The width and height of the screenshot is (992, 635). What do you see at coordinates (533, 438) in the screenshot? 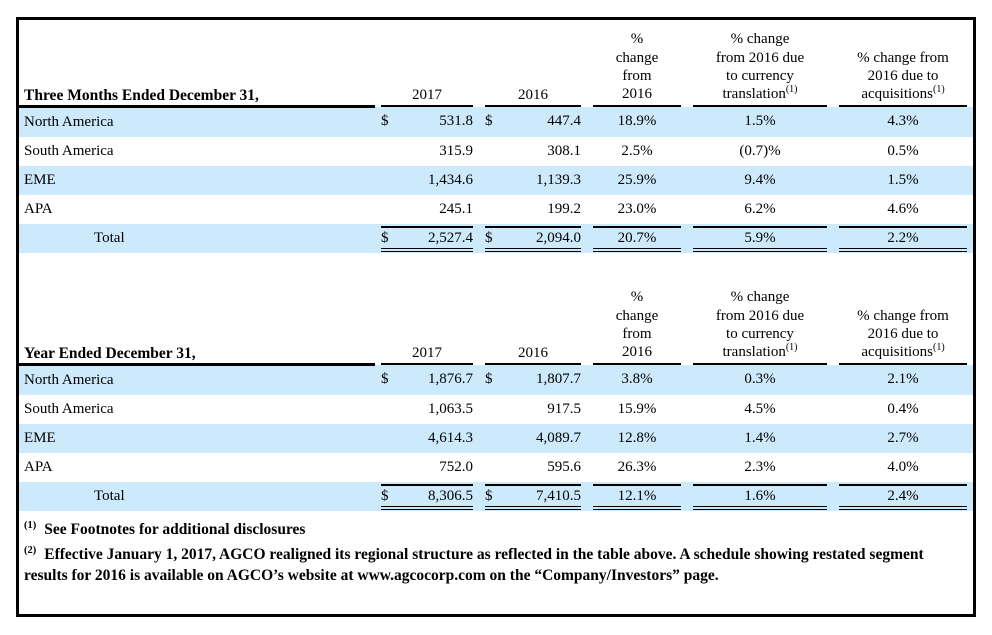
I see `value-2016-cell: 4,089.7` at bounding box center [533, 438].